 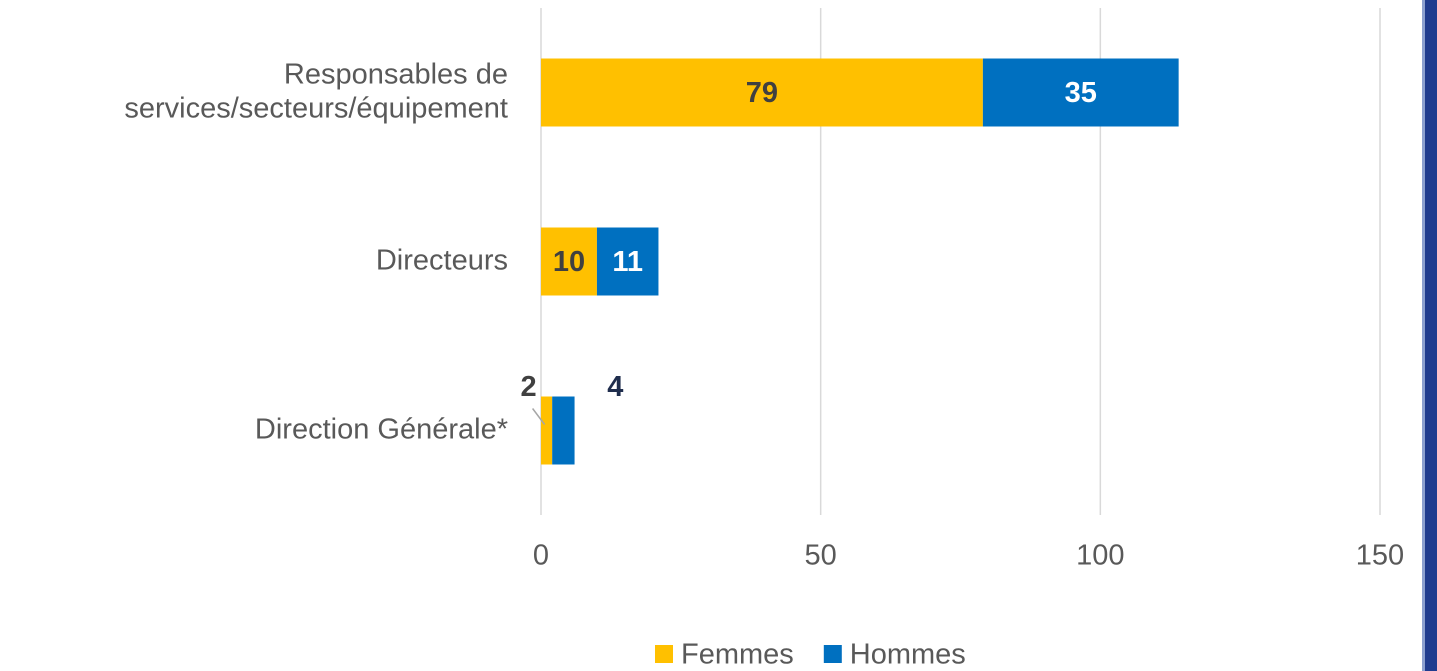 I want to click on data-label: 11, so click(x=627, y=262).